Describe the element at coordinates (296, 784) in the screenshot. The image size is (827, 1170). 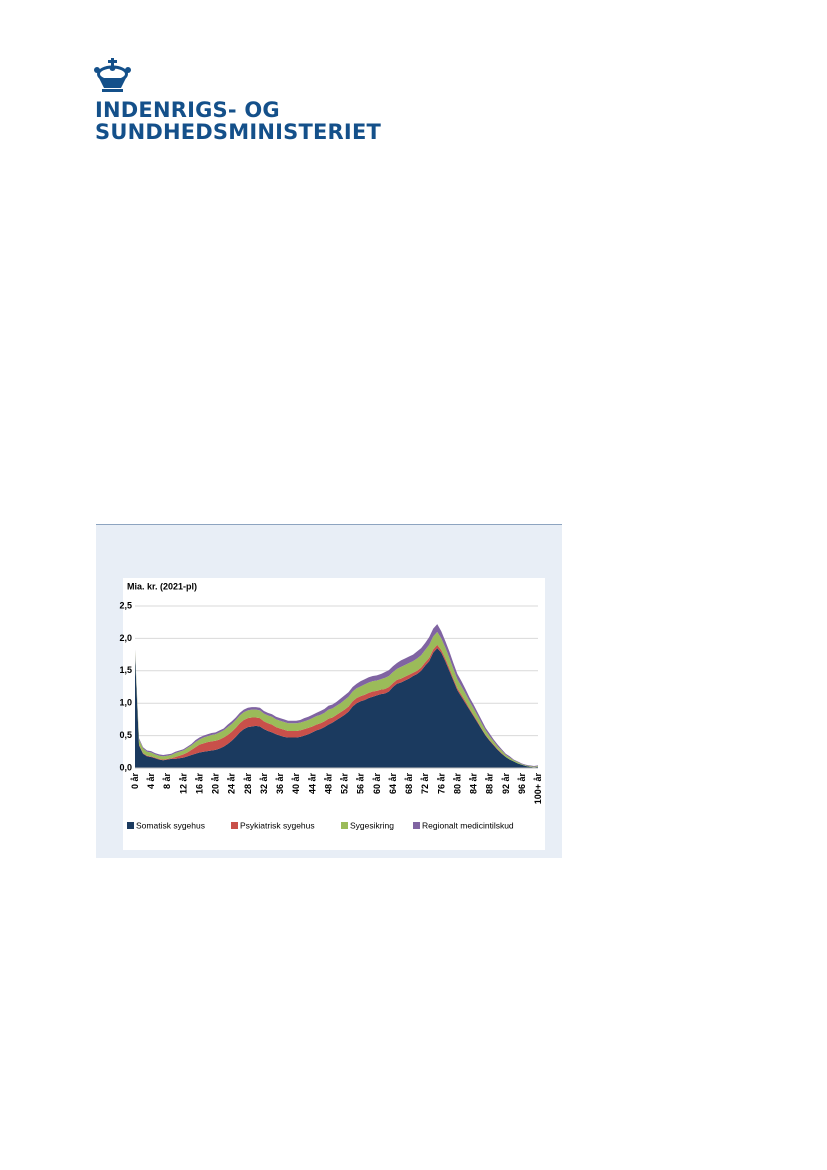
I see `x-tick-label: 40 år` at that location.